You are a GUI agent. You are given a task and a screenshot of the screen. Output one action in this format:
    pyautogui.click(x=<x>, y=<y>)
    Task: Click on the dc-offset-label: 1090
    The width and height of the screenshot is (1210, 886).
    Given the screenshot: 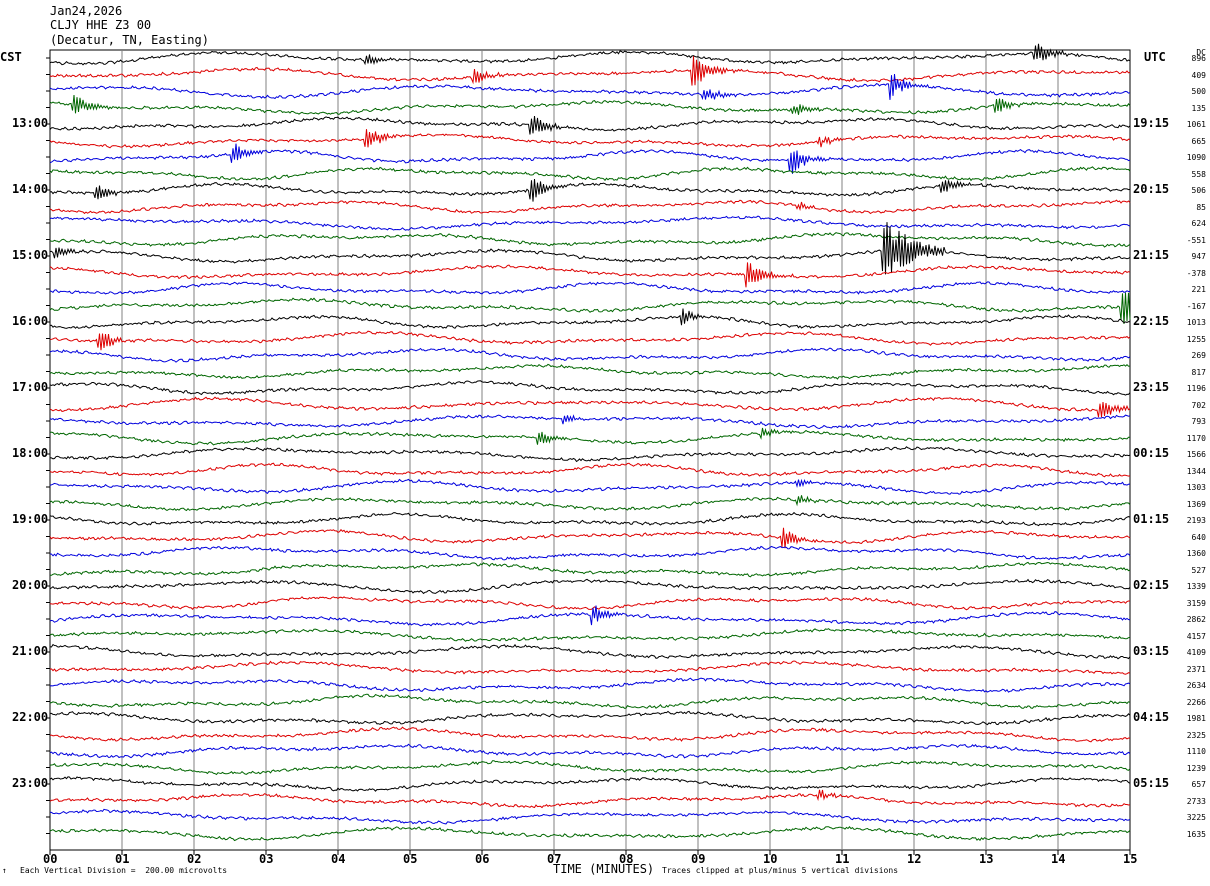 What is the action you would take?
    pyautogui.click(x=1196, y=157)
    